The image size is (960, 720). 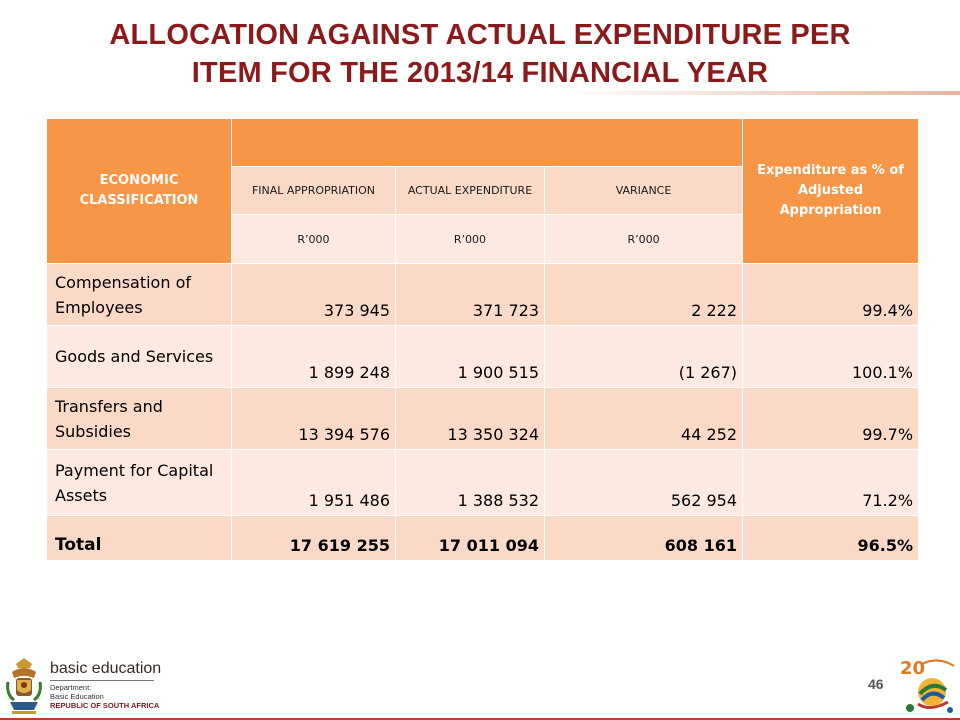 What do you see at coordinates (912, 668) in the screenshot?
I see `svg-text: 20` at bounding box center [912, 668].